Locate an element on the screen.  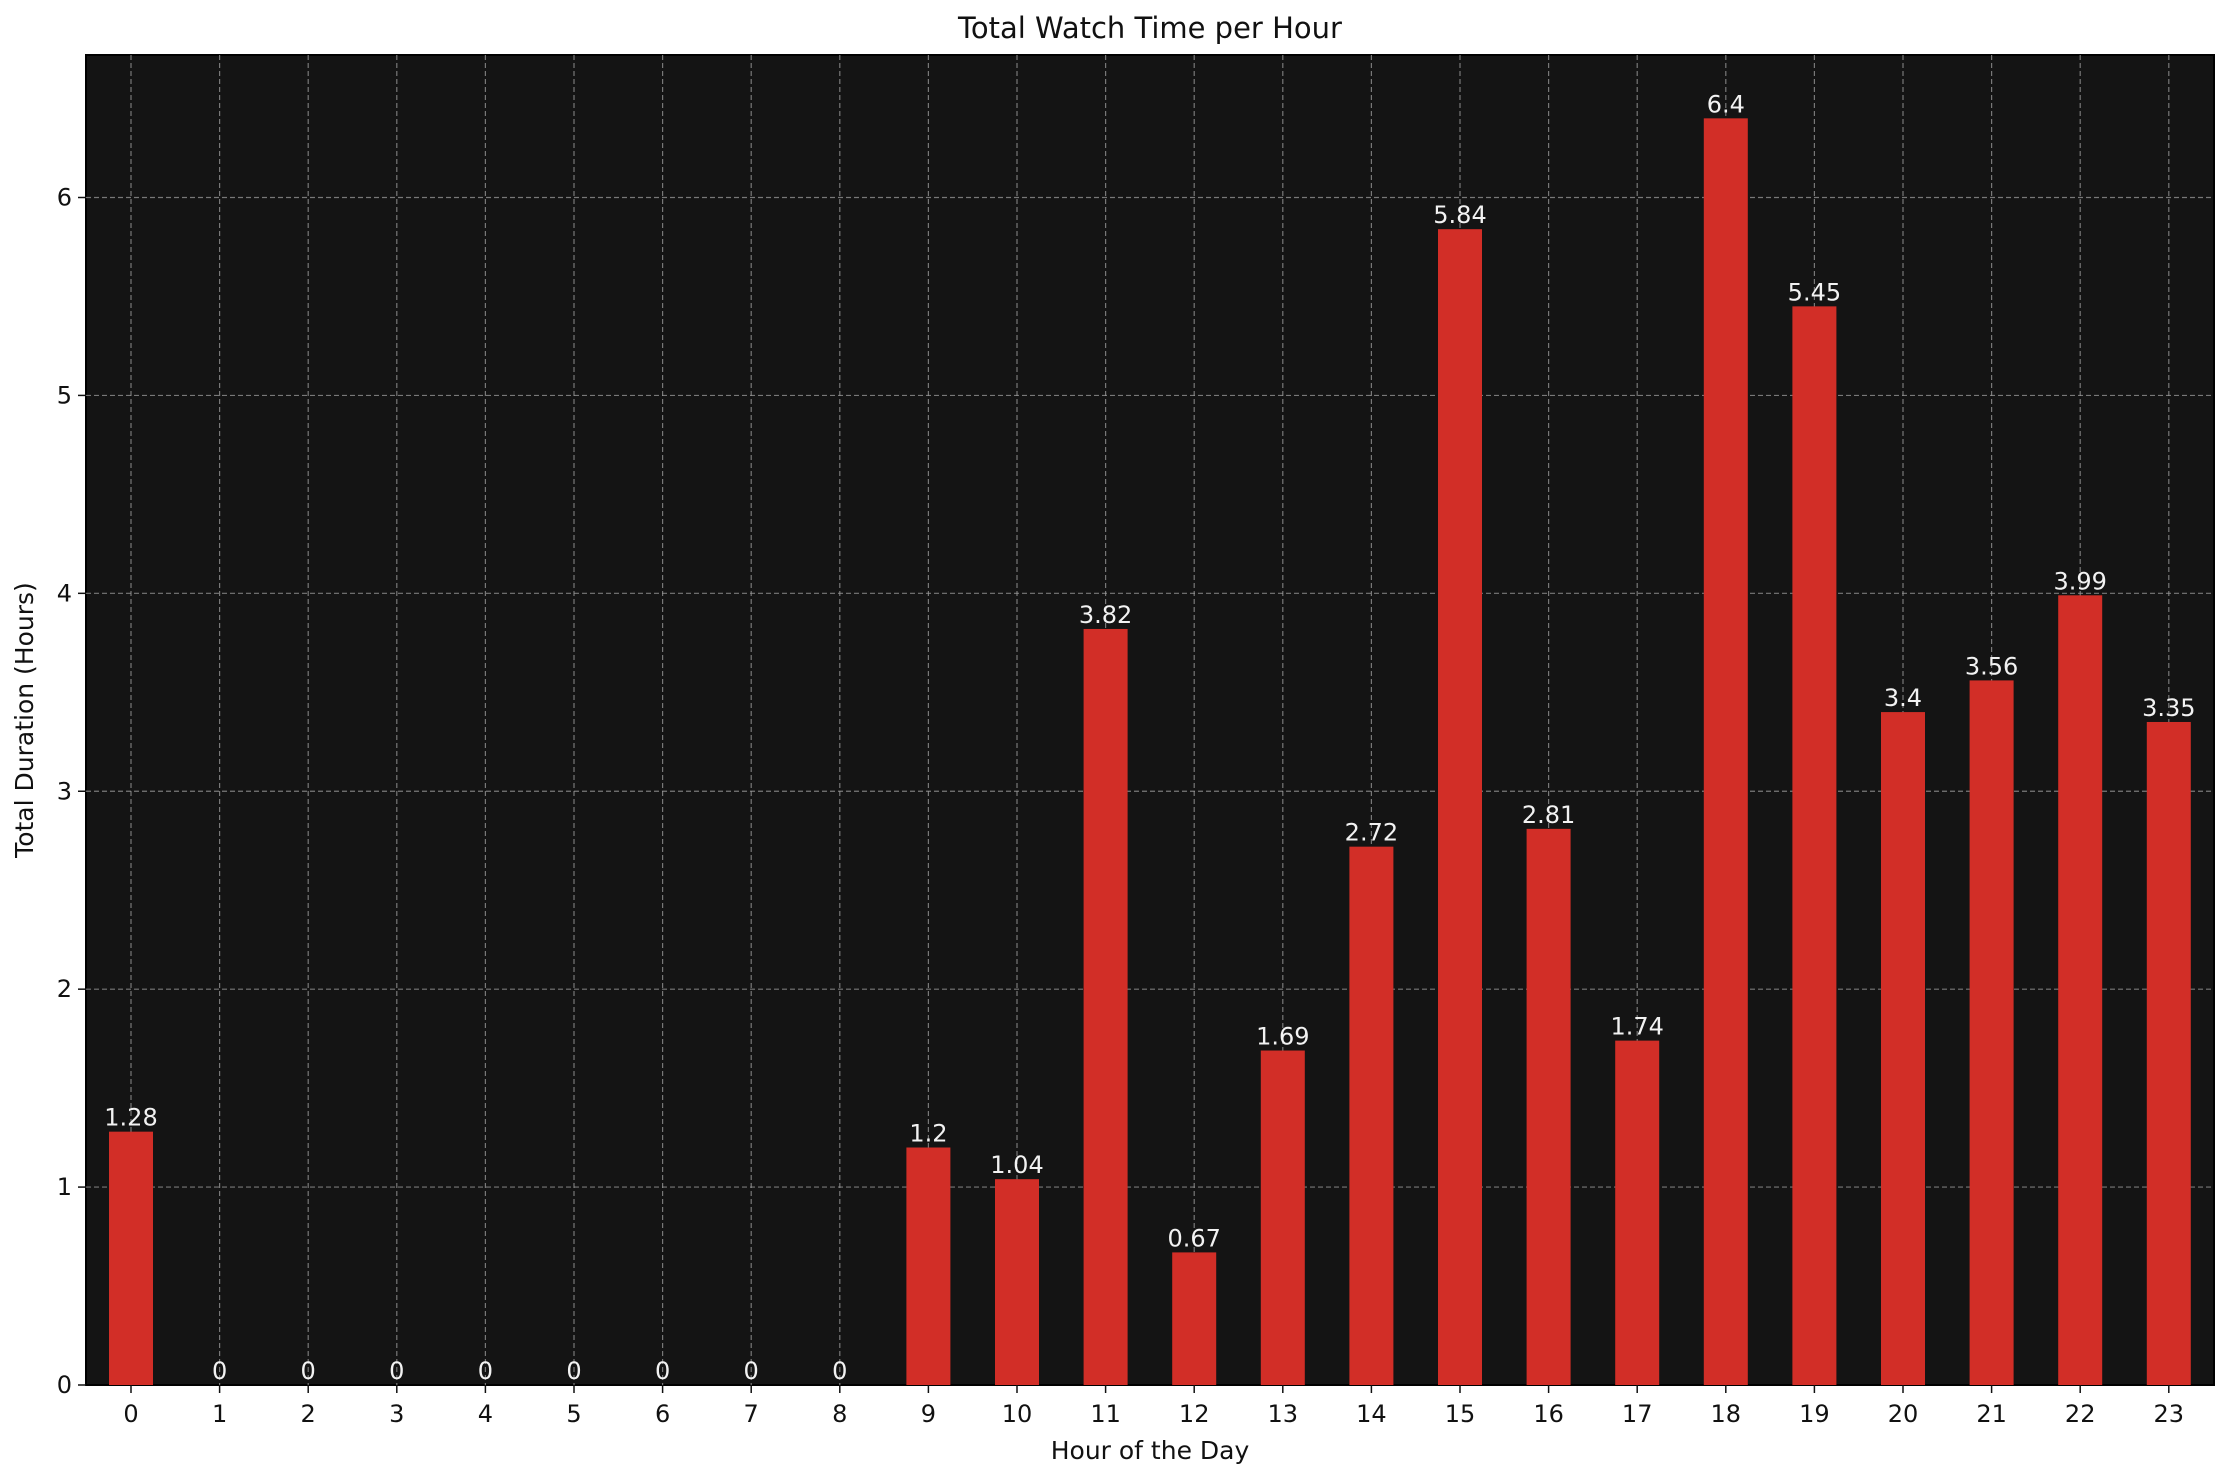
bar-value-label: 3.35 is located at coordinates (2168, 708).